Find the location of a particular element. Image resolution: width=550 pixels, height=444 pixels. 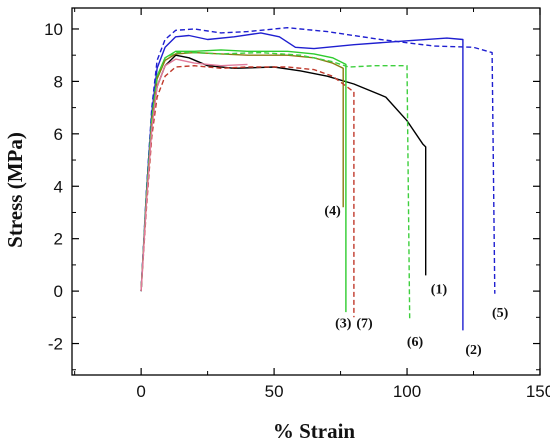

curve-label-2: (2) is located at coordinates (473, 350).